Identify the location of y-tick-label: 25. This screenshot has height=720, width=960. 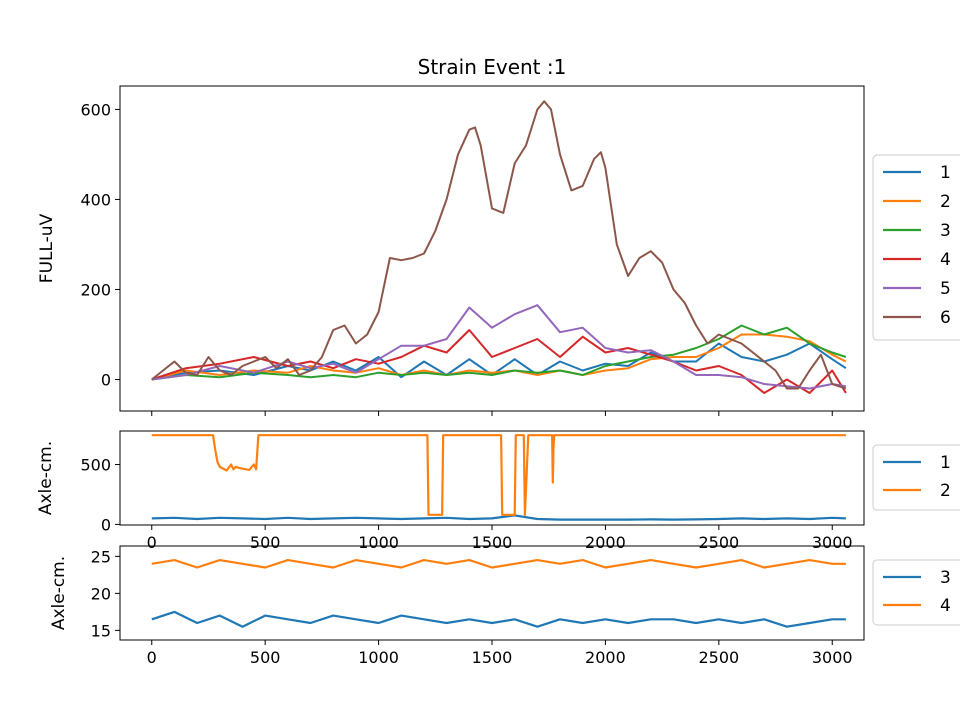
(101, 556).